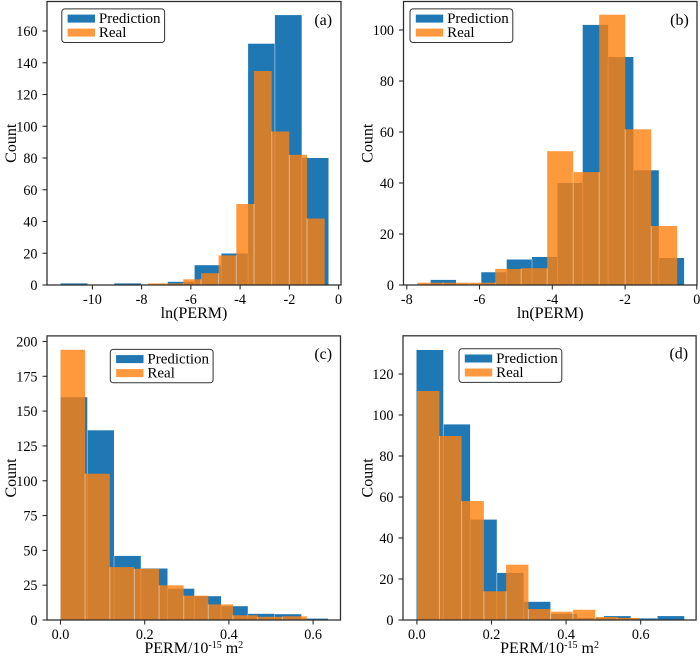 Image resolution: width=700 pixels, height=665 pixels. What do you see at coordinates (26, 64) in the screenshot?
I see `svg-text: 140` at bounding box center [26, 64].